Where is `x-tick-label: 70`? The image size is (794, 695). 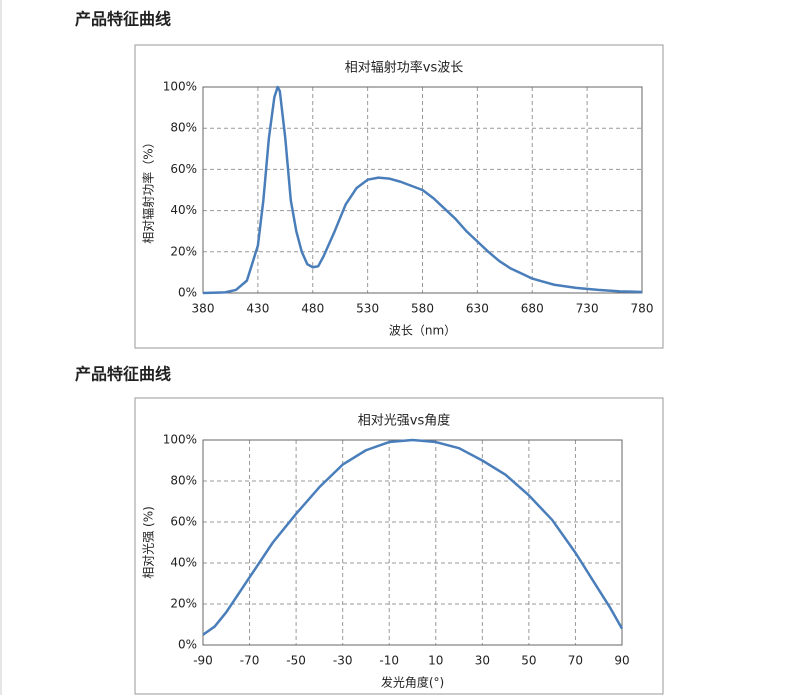 x-tick-label: 70 is located at coordinates (575, 661).